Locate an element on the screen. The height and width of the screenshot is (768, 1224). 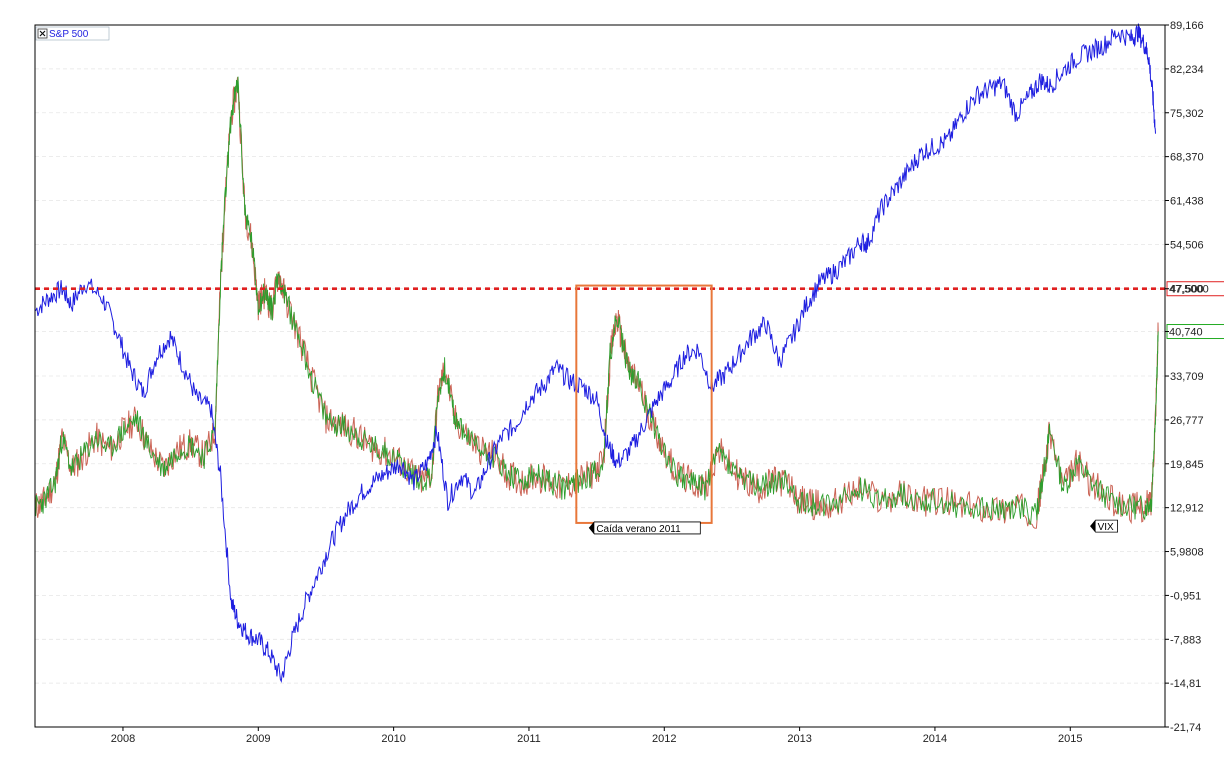
annotation-caida-verano-2011-pointer-icon is located at coordinates (592, 527).